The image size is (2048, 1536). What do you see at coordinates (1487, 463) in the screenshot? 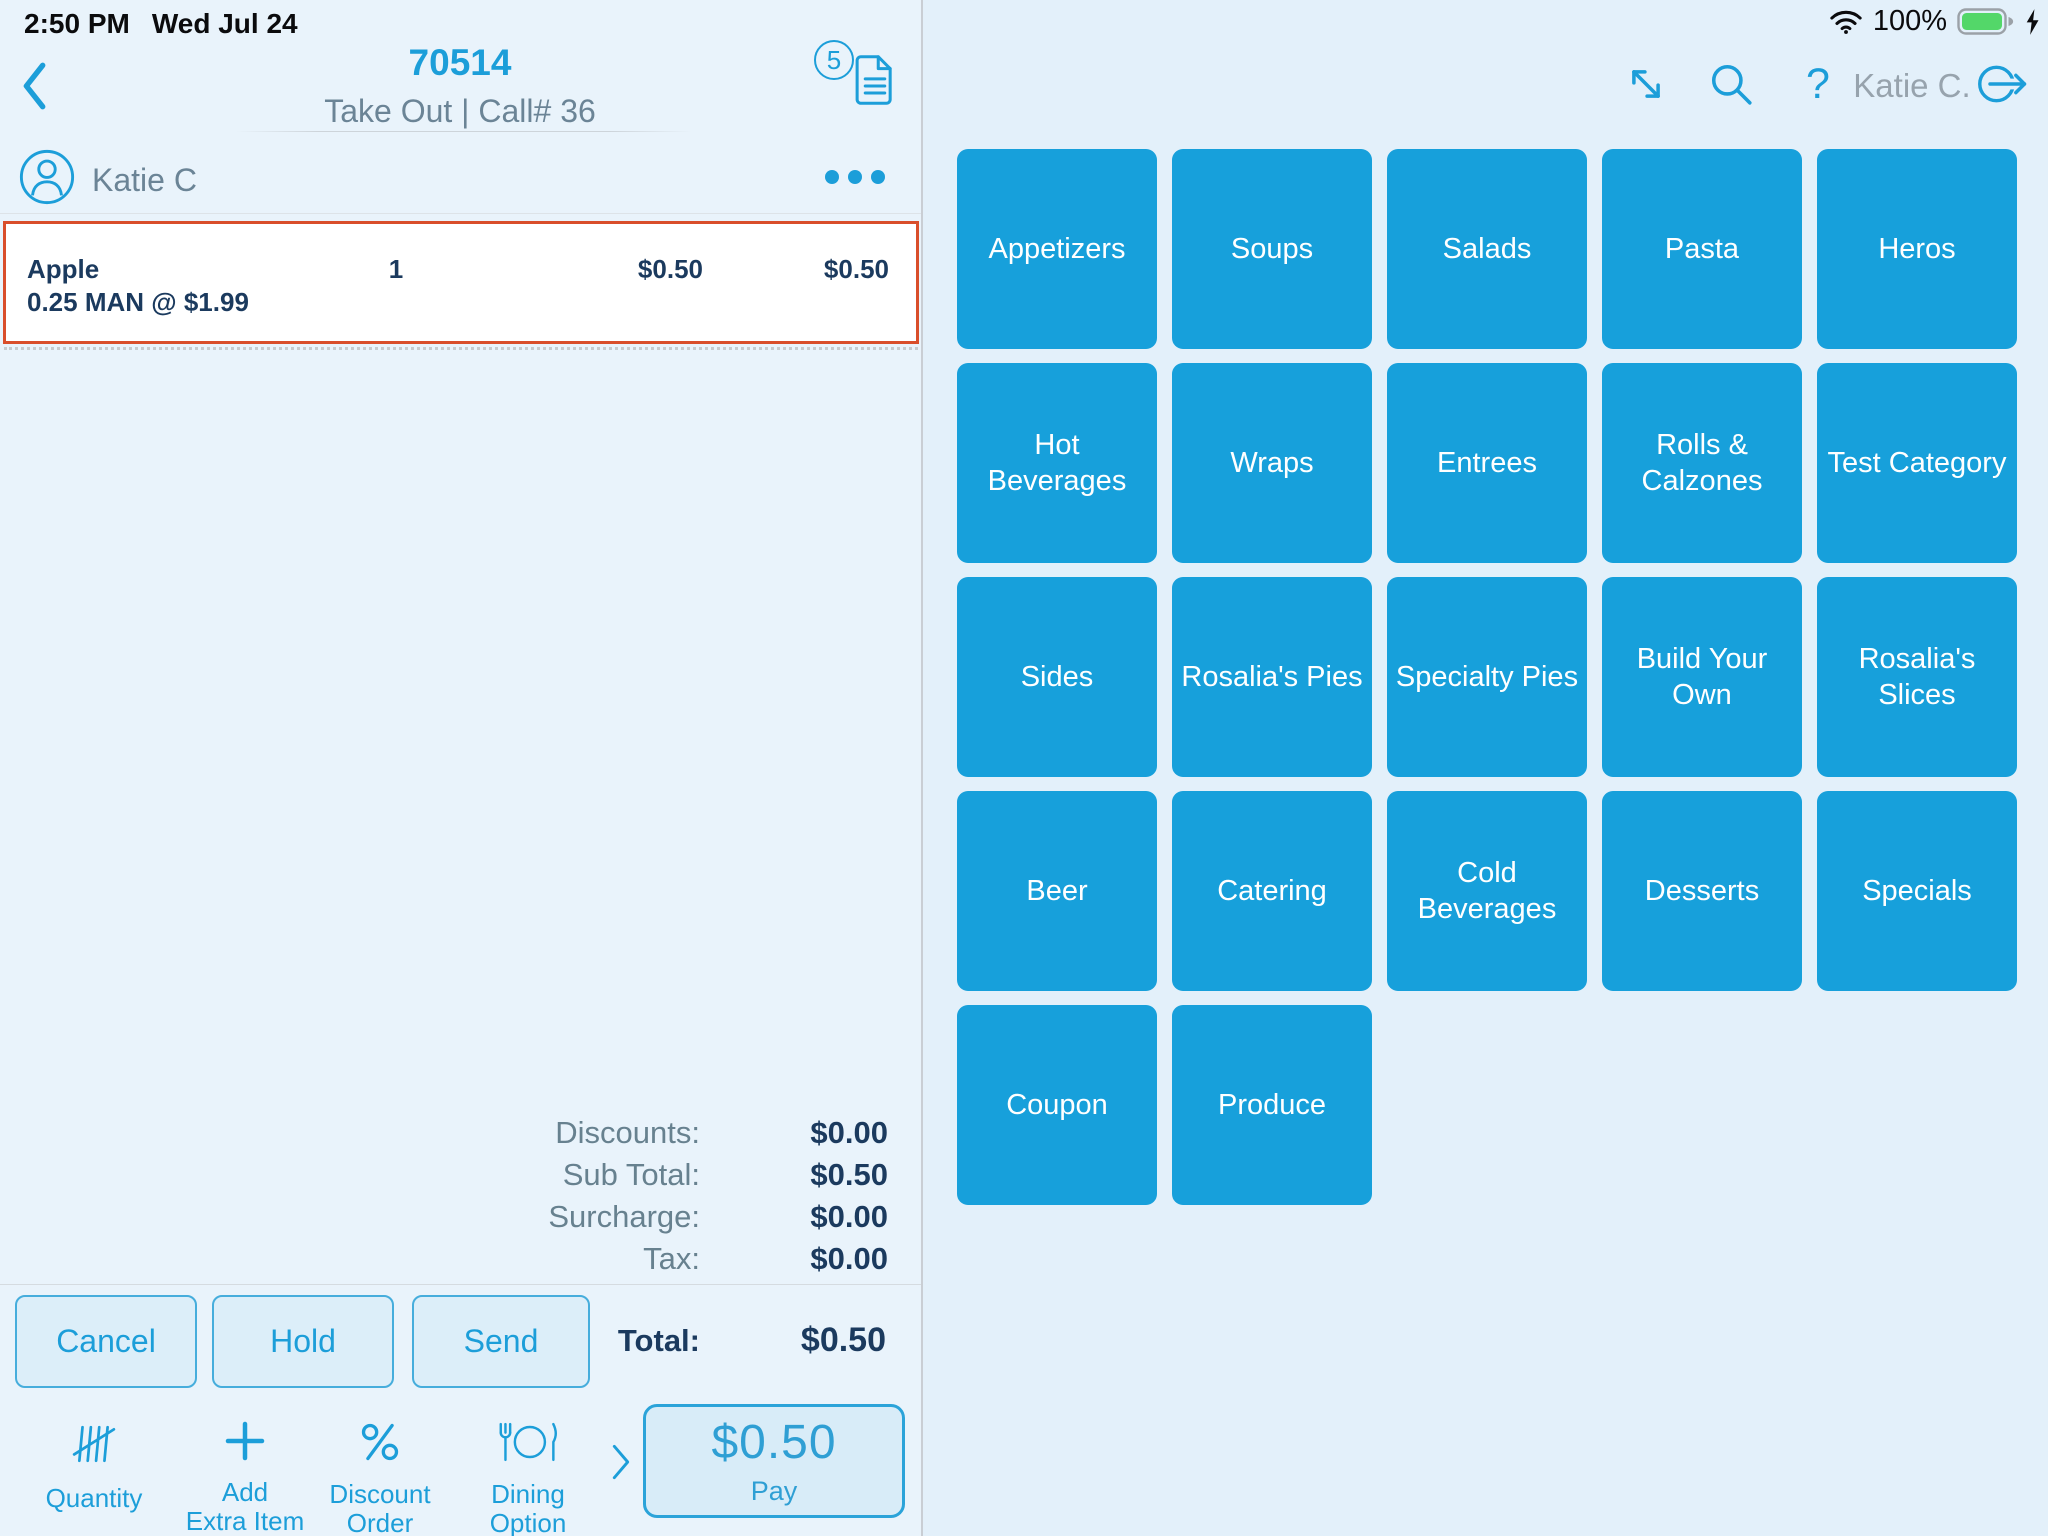
I see `category-tile: Entrees` at bounding box center [1487, 463].